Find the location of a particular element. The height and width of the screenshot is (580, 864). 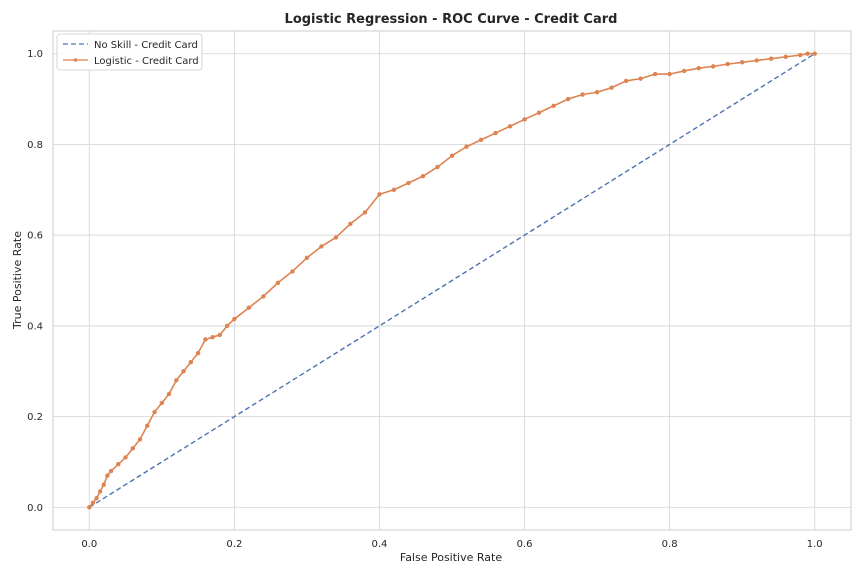

x-tick-label: 0.8 is located at coordinates (670, 544).